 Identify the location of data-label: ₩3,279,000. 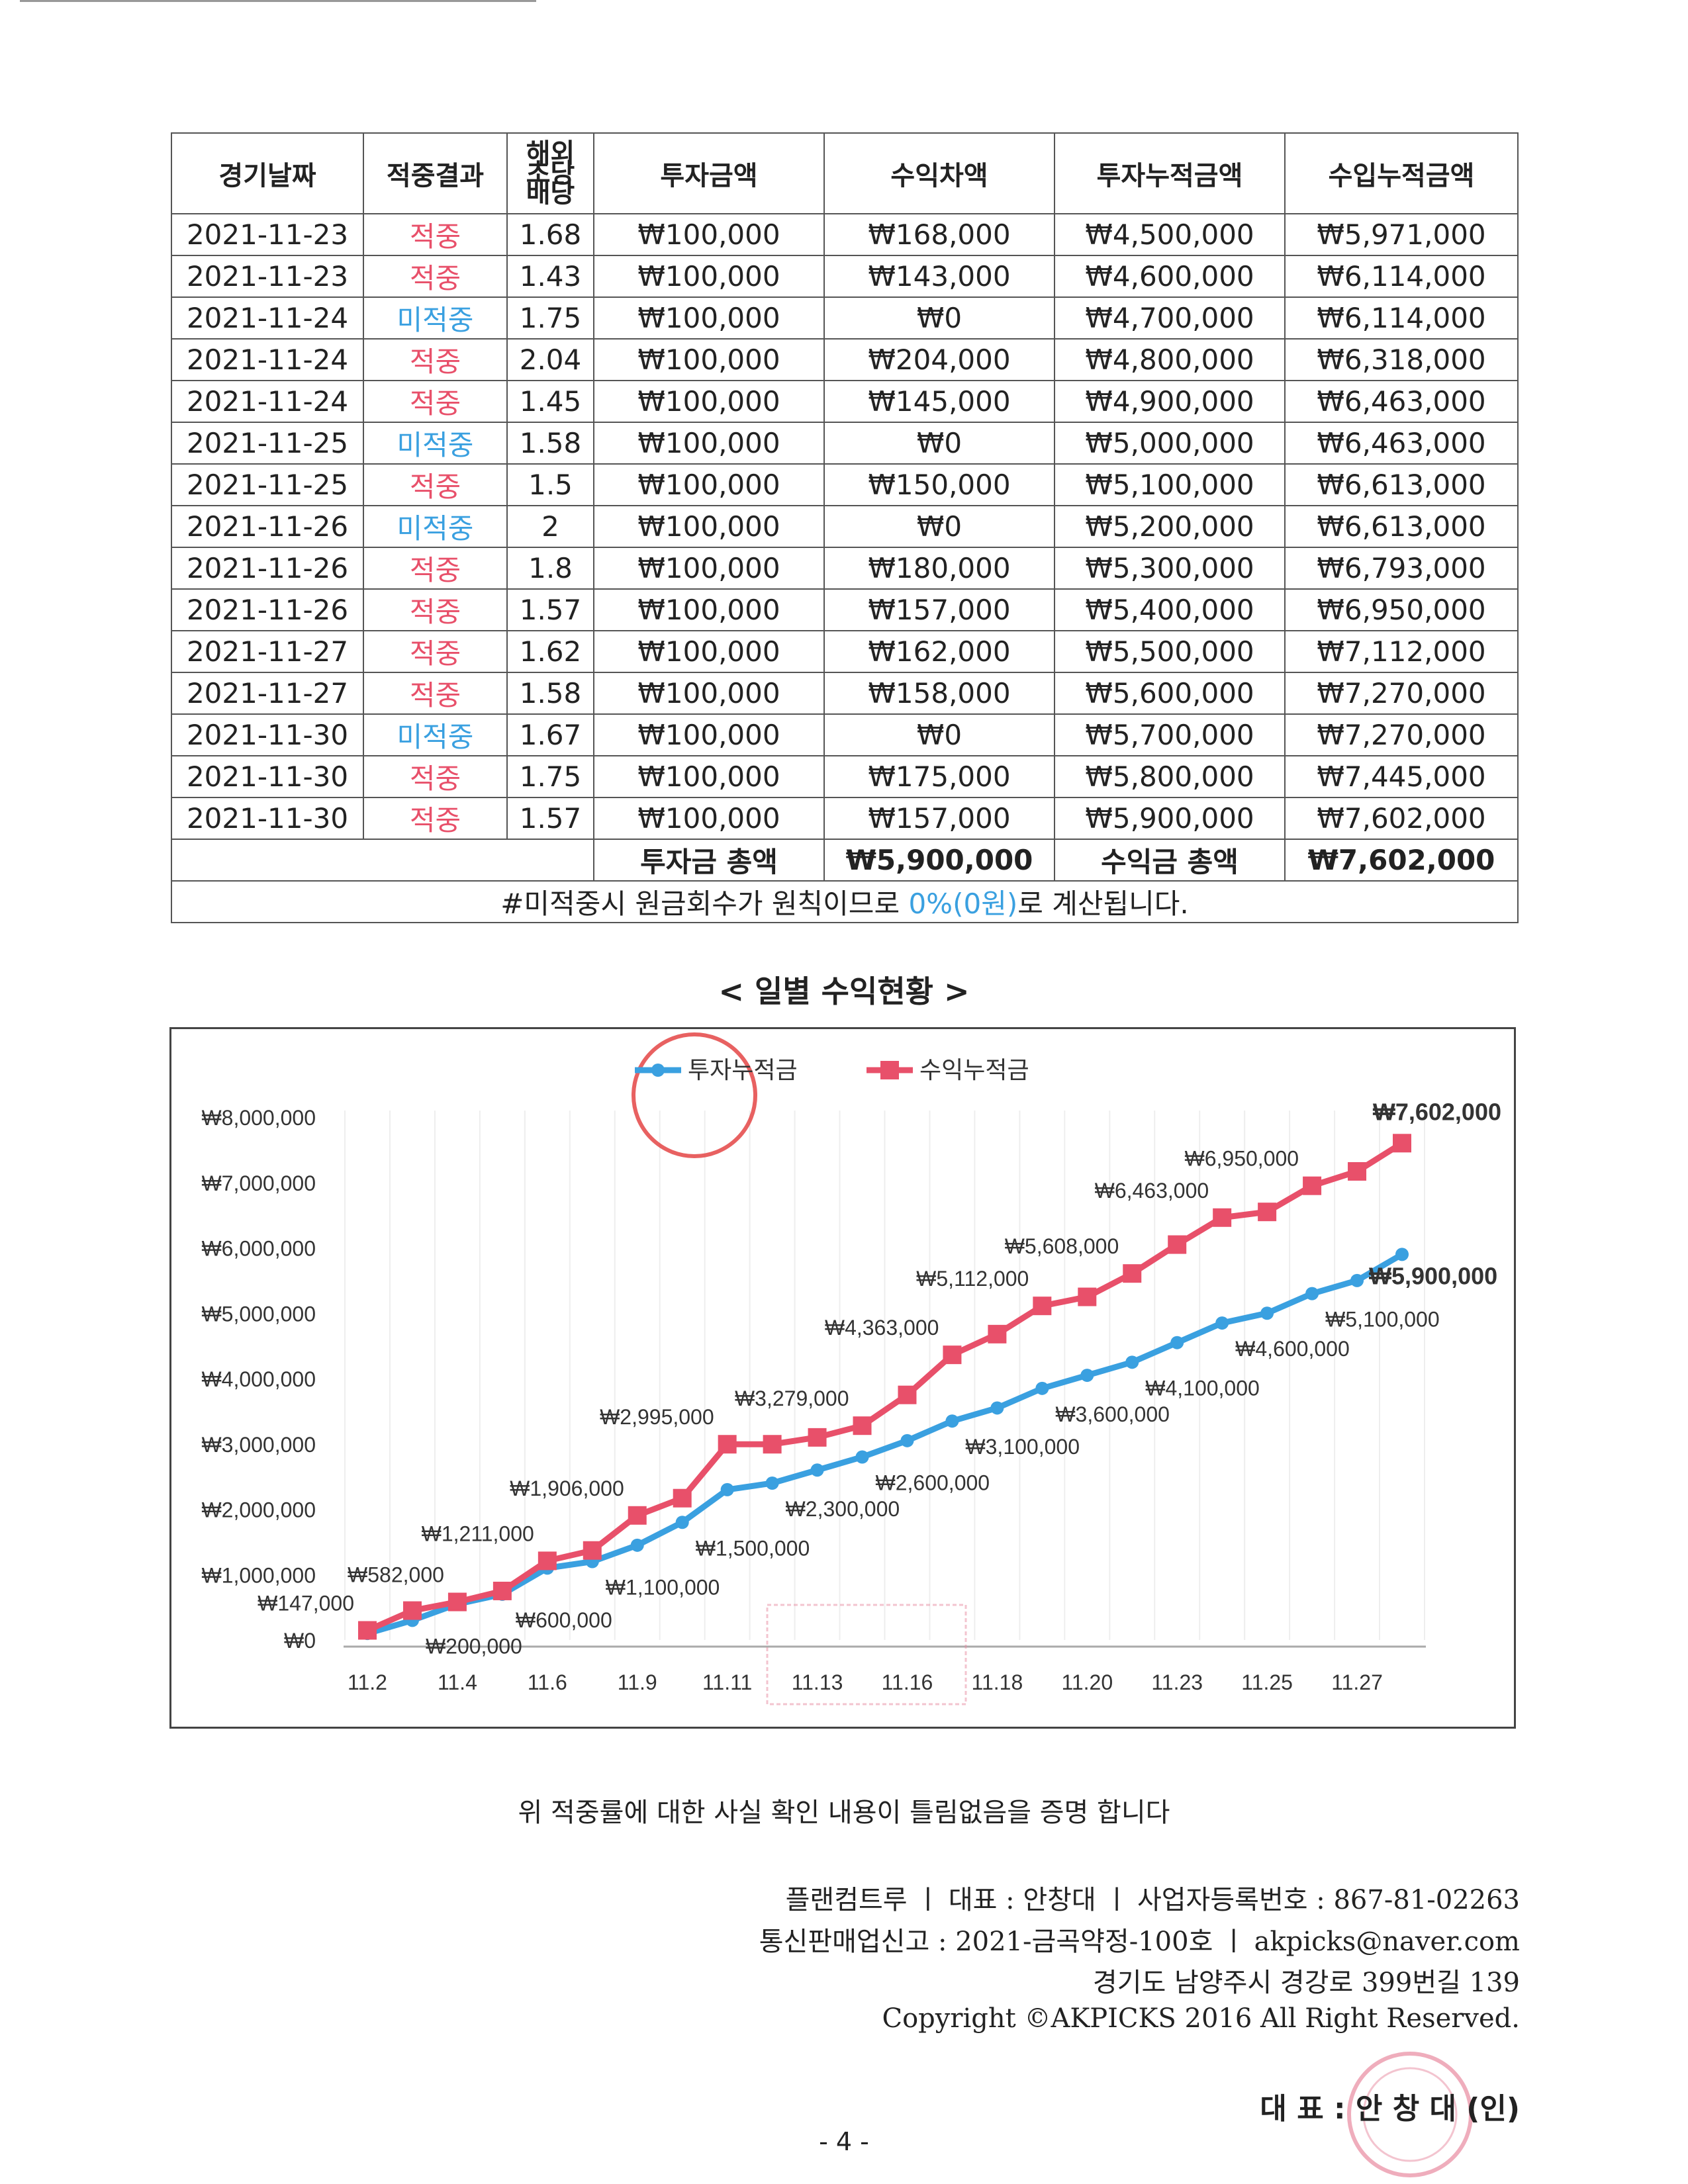
(792, 1399).